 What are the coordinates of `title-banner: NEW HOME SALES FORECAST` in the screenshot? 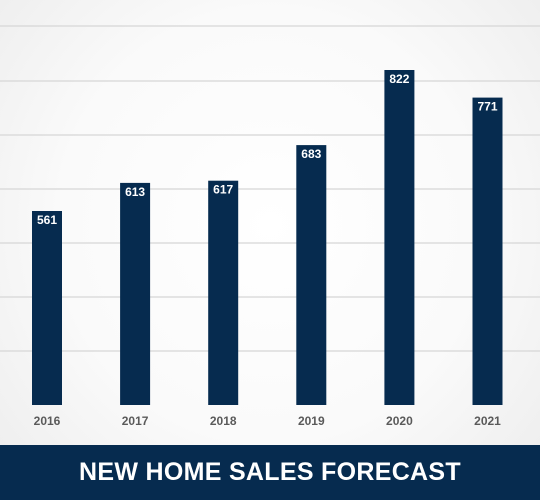 It's located at (270, 472).